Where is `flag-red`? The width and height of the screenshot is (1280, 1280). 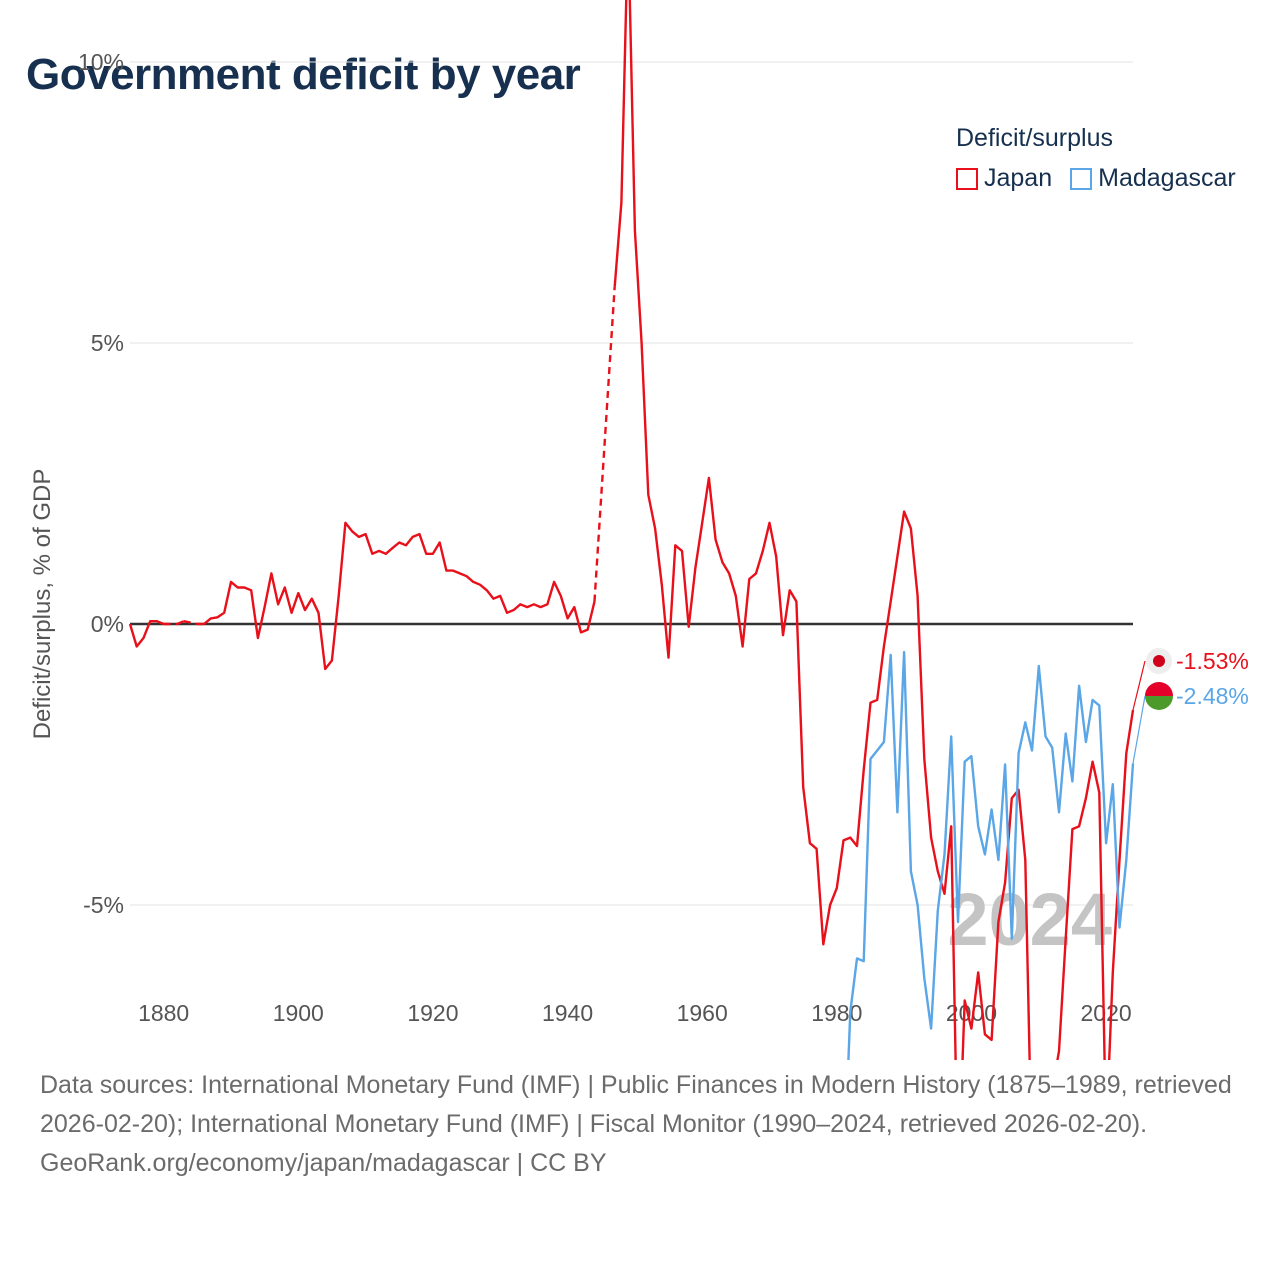
flag-red is located at coordinates (1166, 689).